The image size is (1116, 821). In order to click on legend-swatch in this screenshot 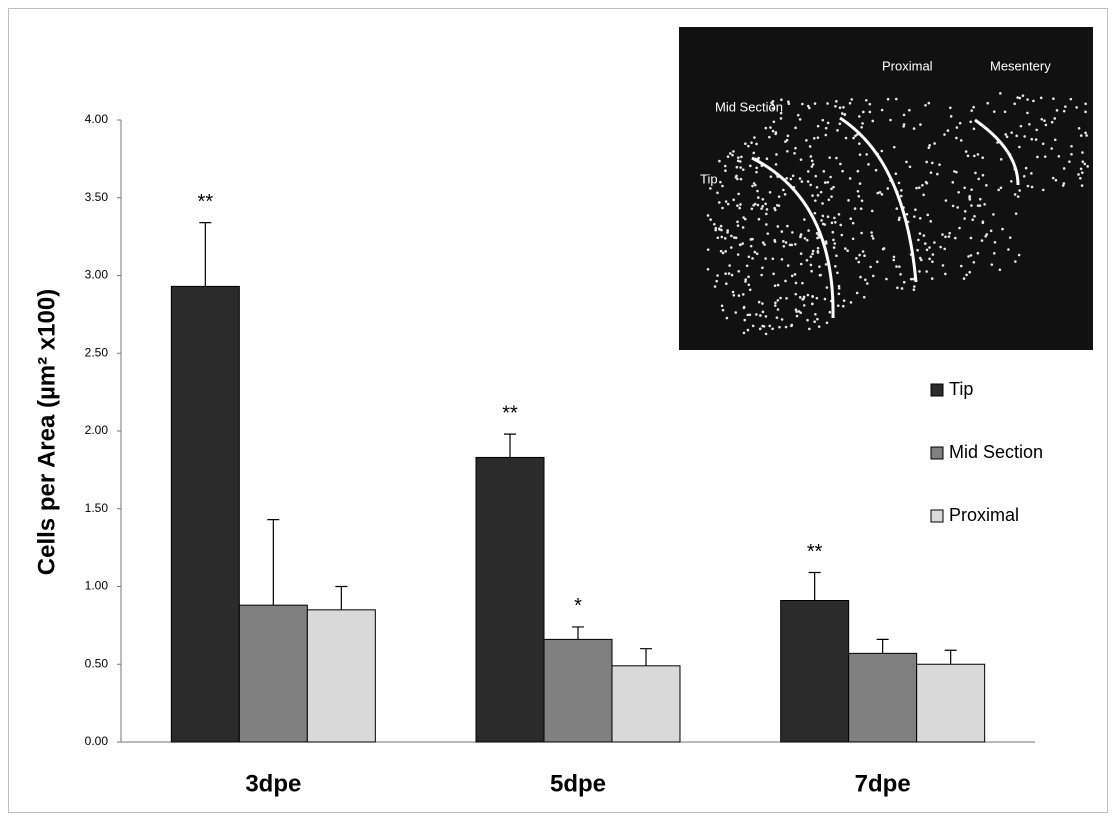, I will do `click(937, 516)`.